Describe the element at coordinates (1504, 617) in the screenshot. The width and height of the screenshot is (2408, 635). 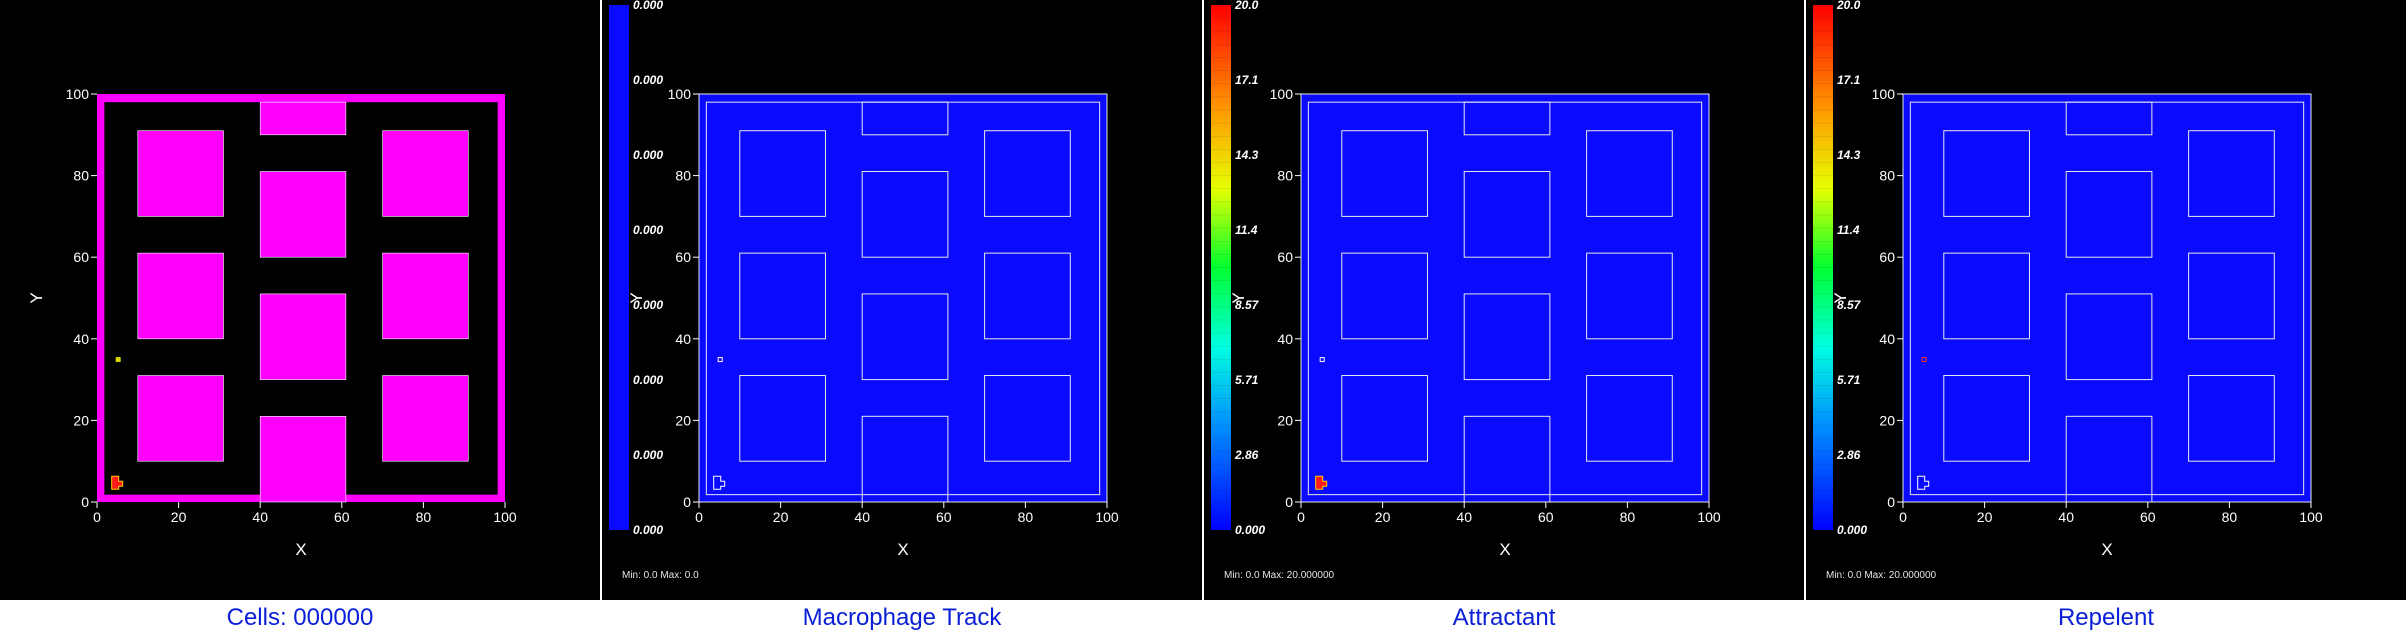
I see `caption-attractant: Attractant` at that location.